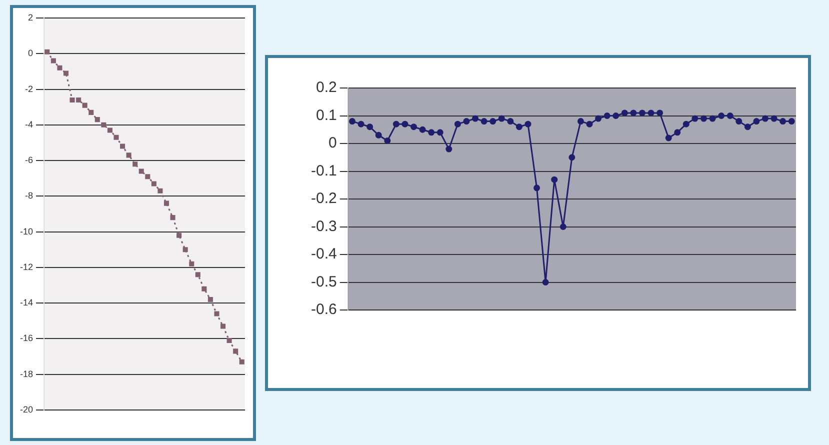 The height and width of the screenshot is (445, 829). Describe the element at coordinates (323, 226) in the screenshot. I see `y-tick-label: -0.3` at that location.